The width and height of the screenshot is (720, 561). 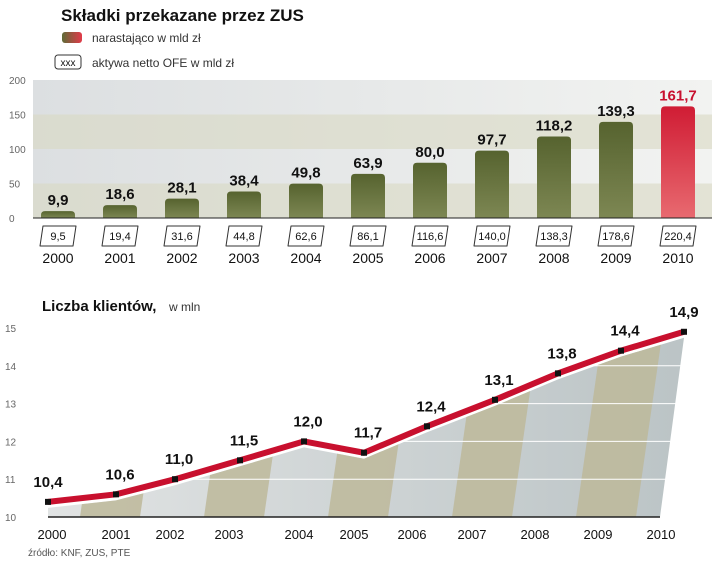 I want to click on bar-value-label: 161,7, so click(x=678, y=95).